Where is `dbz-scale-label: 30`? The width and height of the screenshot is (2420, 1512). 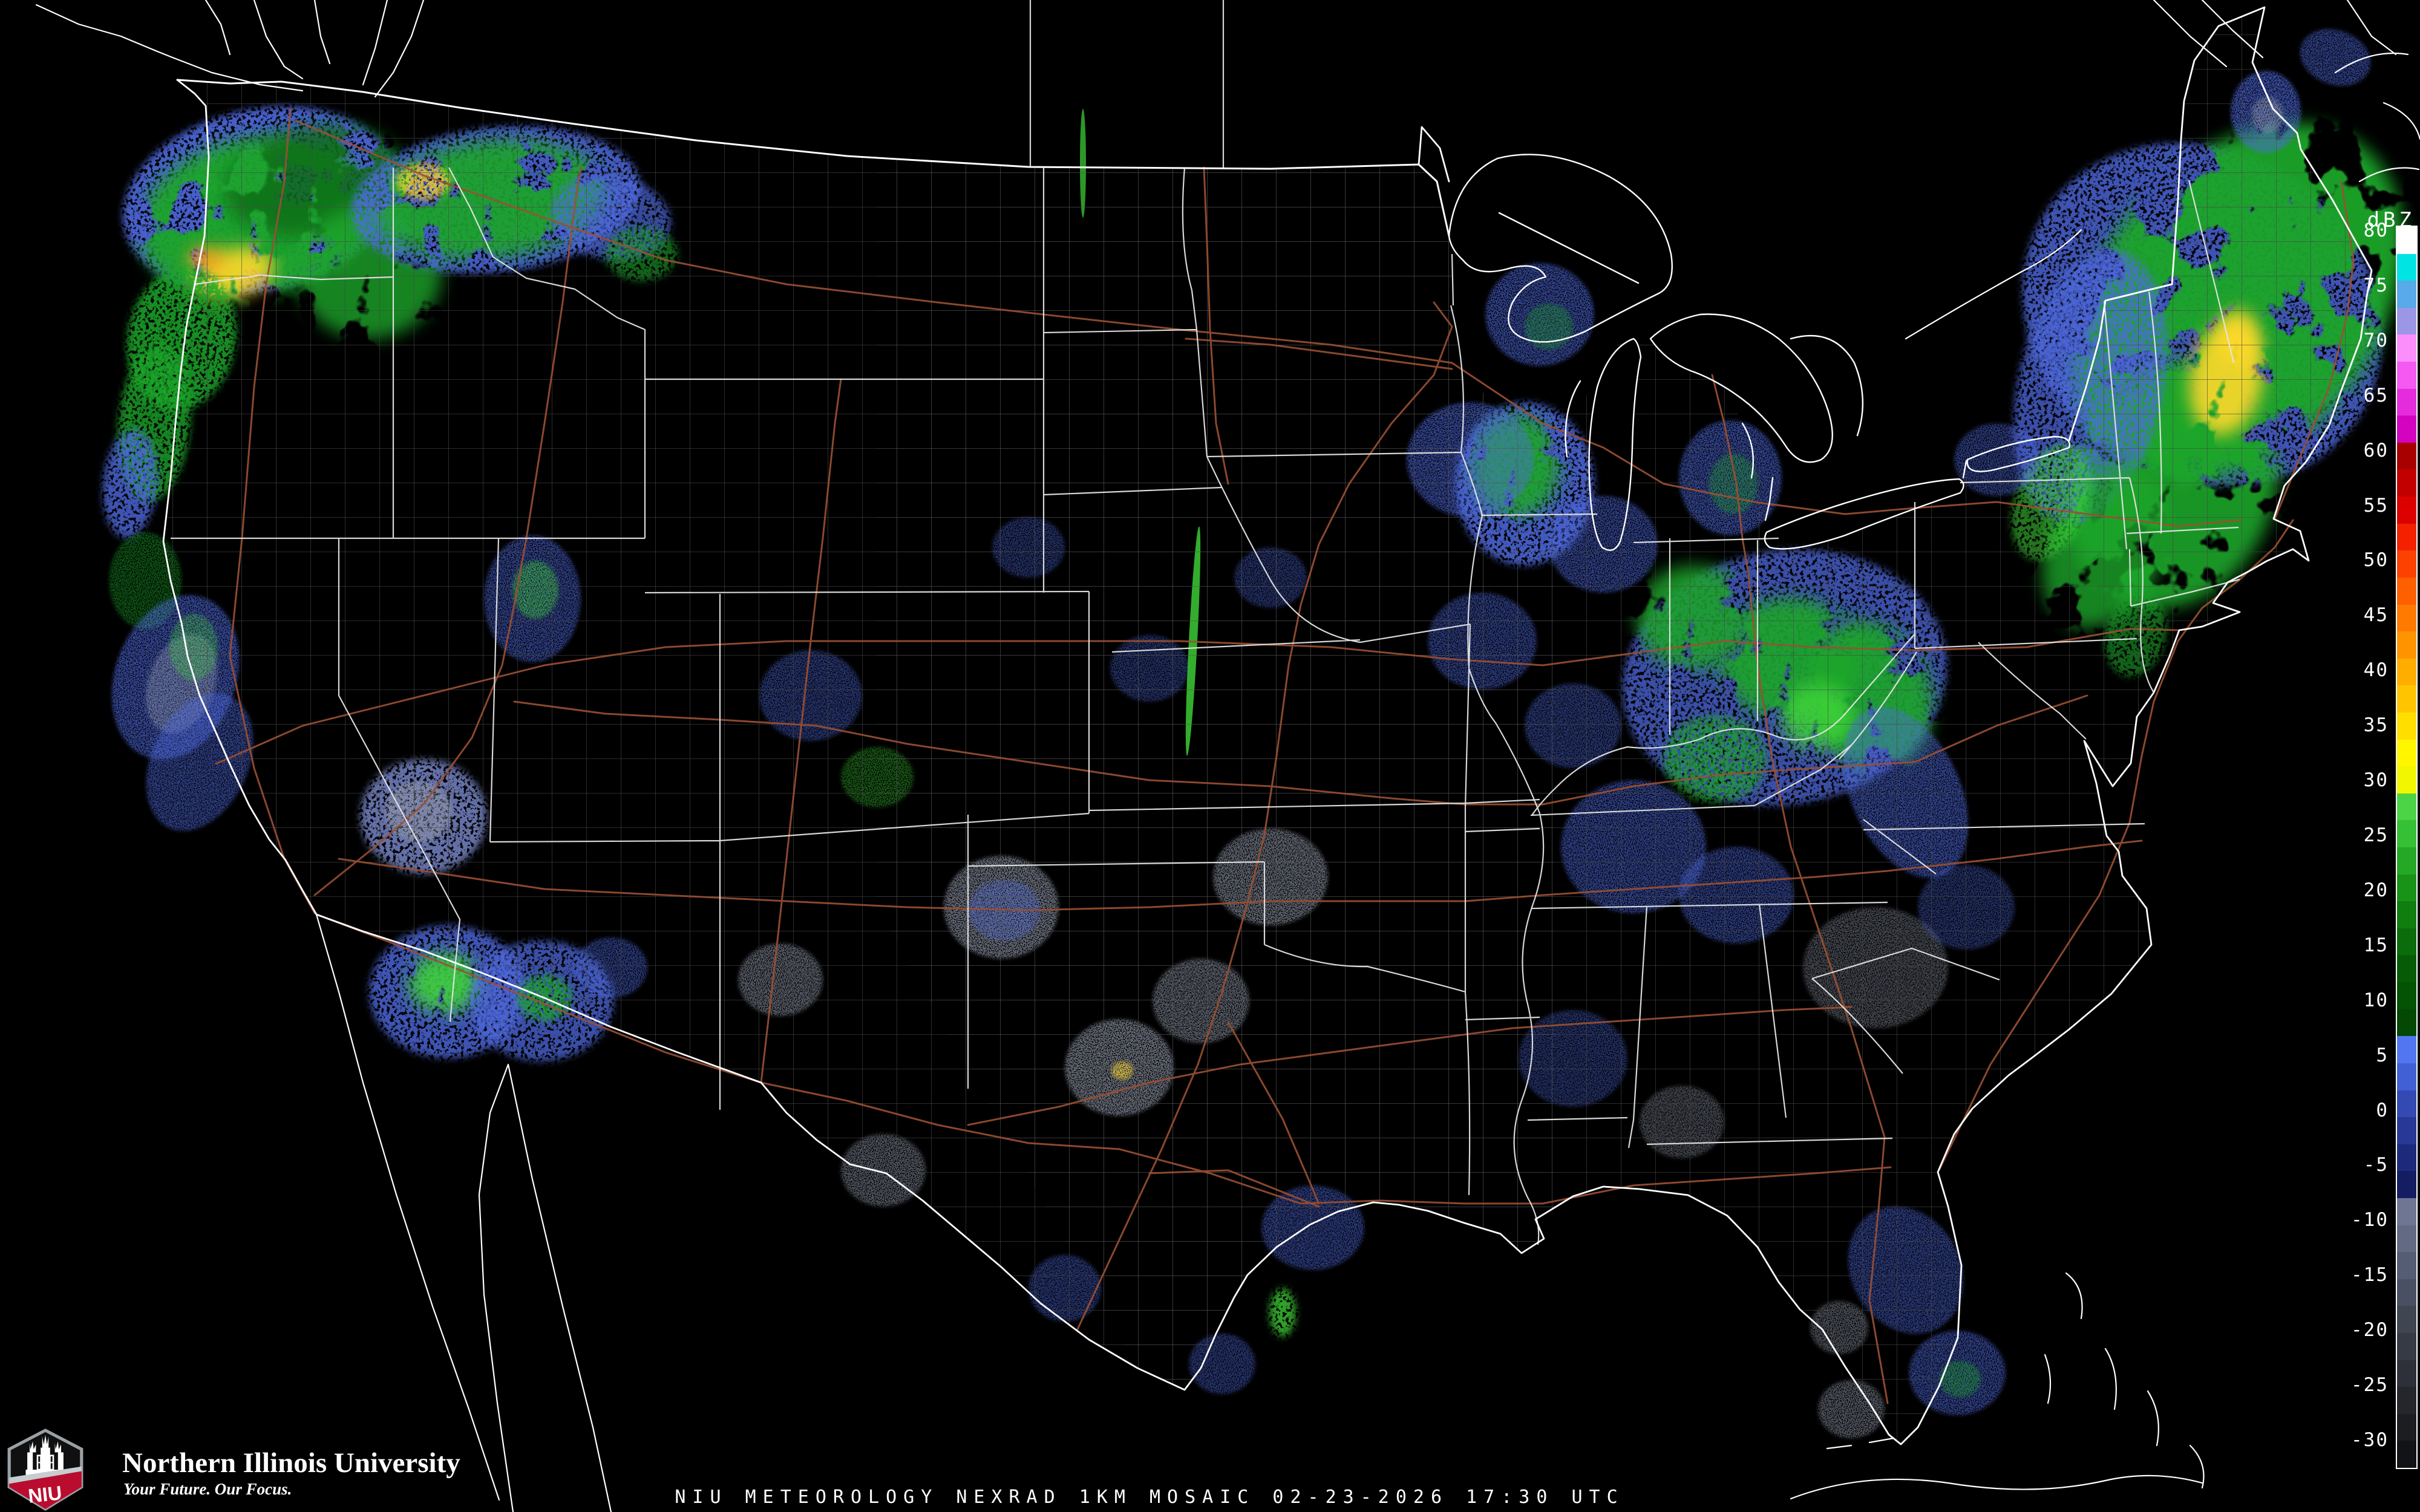 dbz-scale-label: 30 is located at coordinates (2376, 781).